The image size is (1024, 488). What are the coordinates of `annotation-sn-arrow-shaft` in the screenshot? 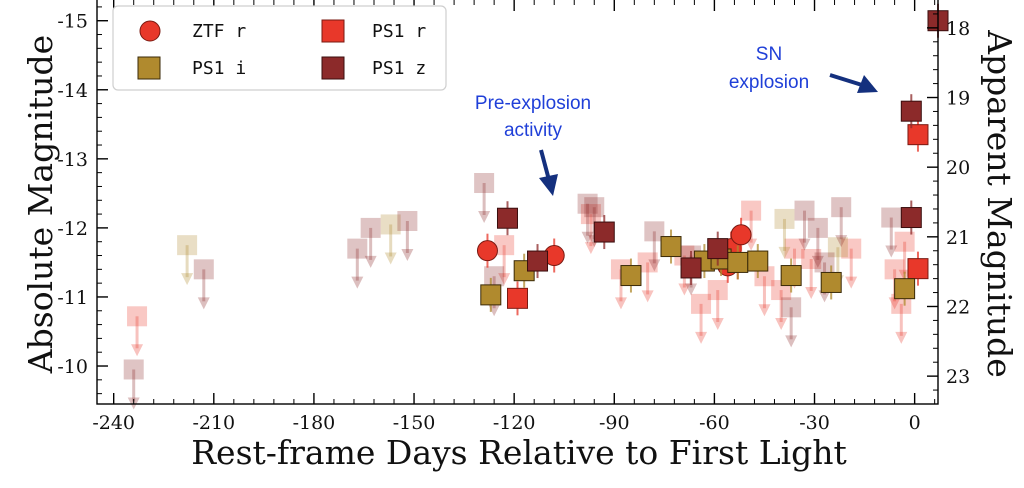 It's located at (846, 80).